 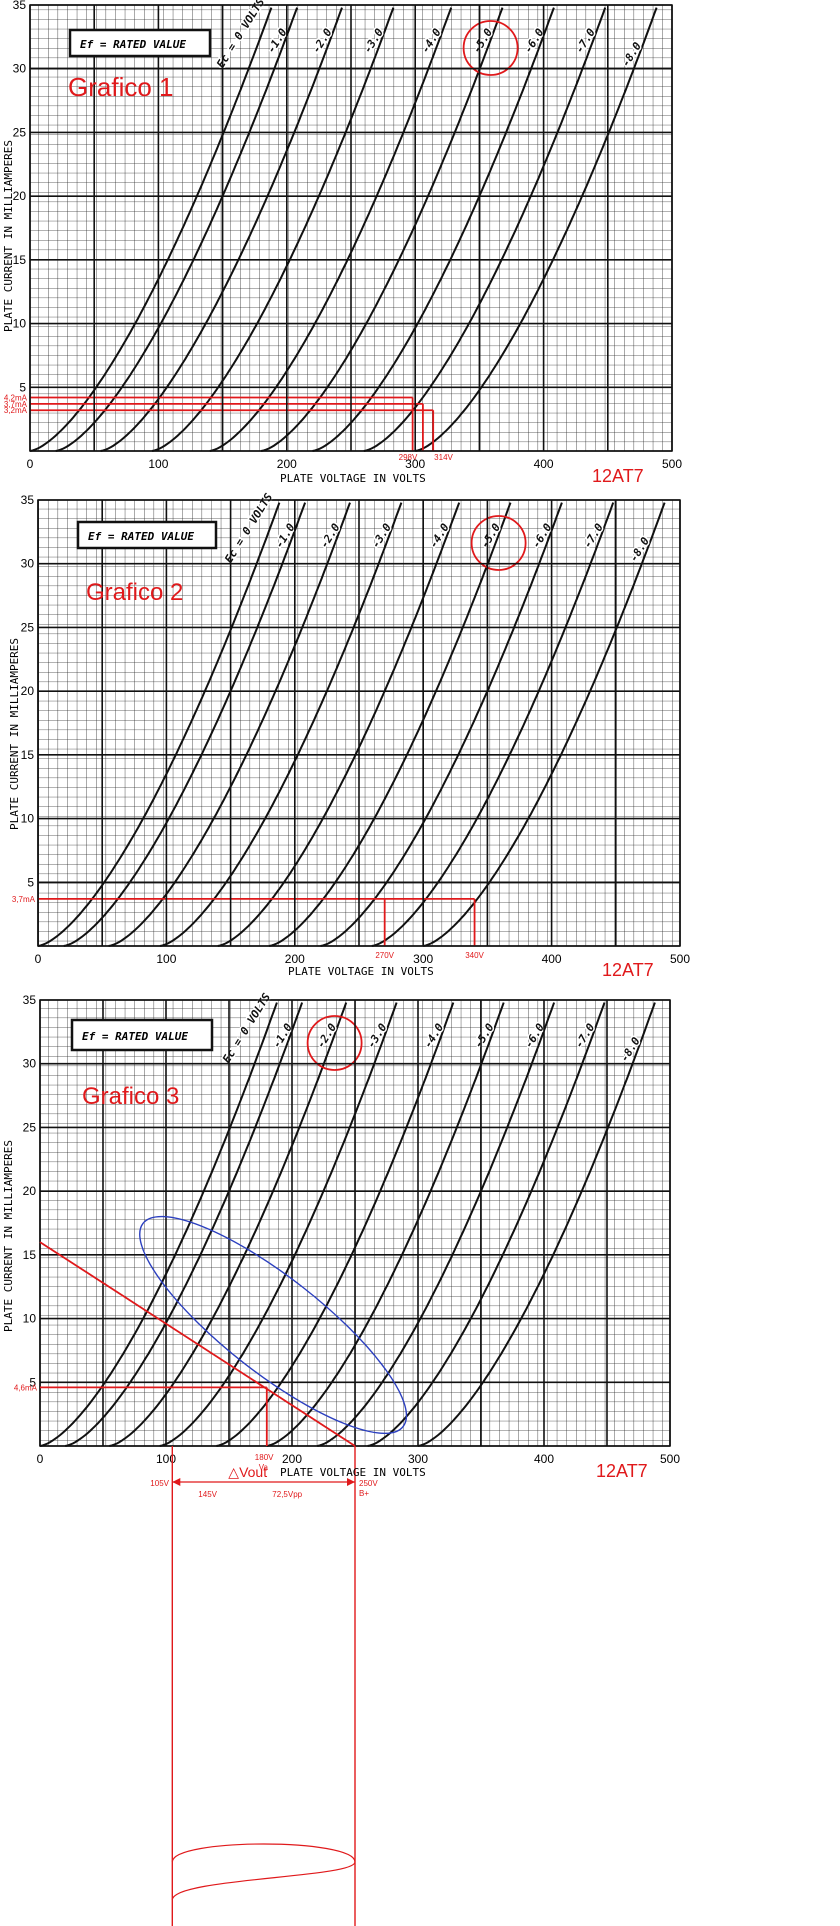 What do you see at coordinates (622, 1471) in the screenshot?
I see `tube-label-3: 12AT7` at bounding box center [622, 1471].